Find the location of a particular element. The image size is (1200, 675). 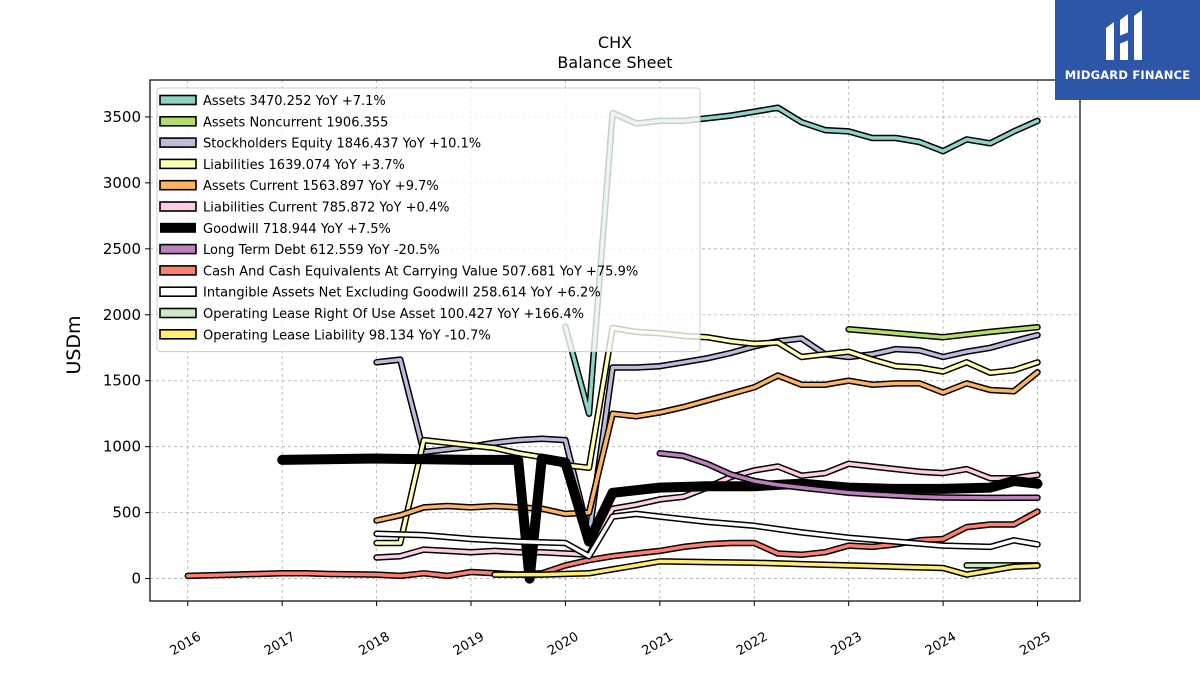

legend-label-stockholders-equity: Stockholders Equity 1846.437 YoY +10.1% is located at coordinates (342, 144).